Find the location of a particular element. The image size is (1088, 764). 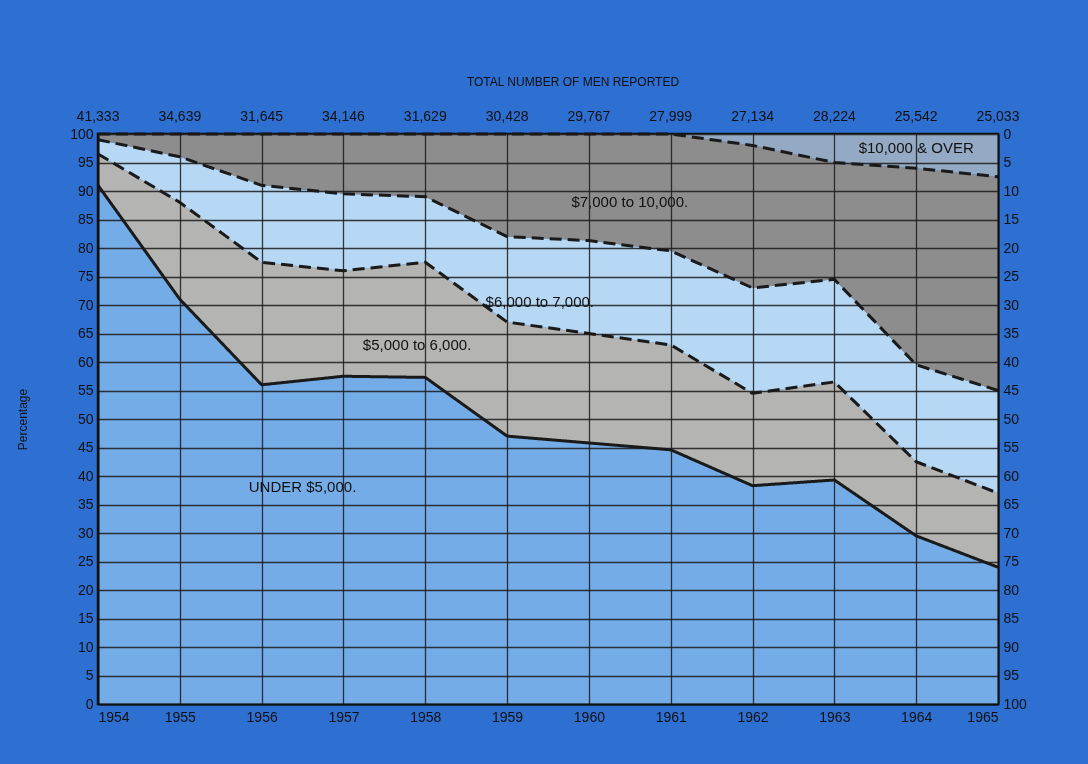

text: 28,224 is located at coordinates (834, 116).